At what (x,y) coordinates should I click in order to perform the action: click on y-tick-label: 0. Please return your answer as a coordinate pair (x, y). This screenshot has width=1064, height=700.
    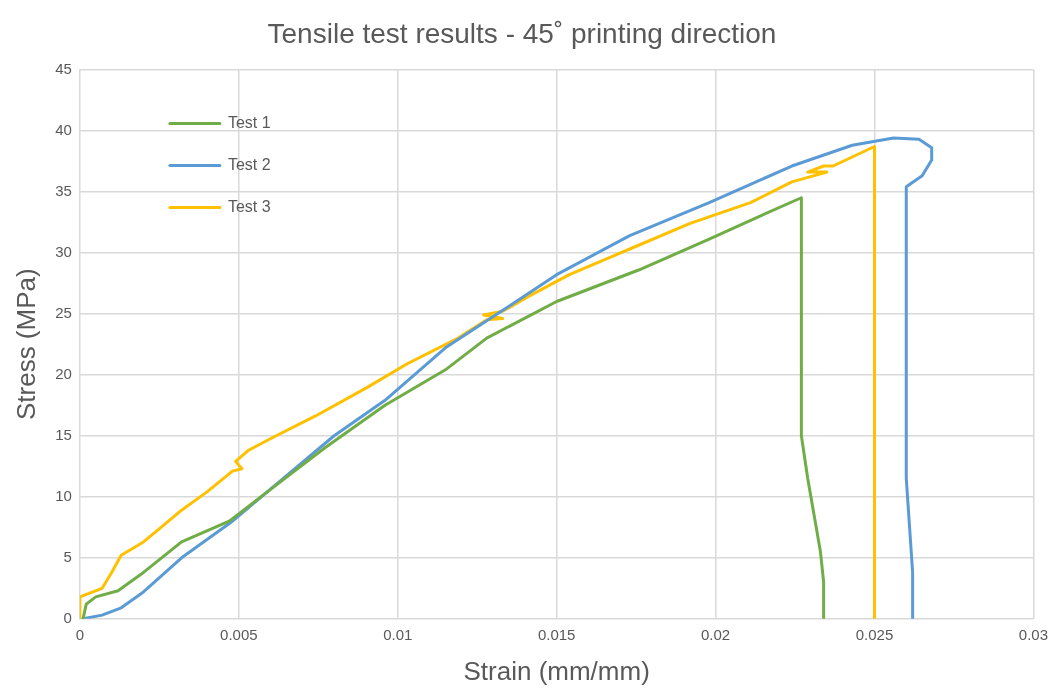
    Looking at the image, I should click on (67, 617).